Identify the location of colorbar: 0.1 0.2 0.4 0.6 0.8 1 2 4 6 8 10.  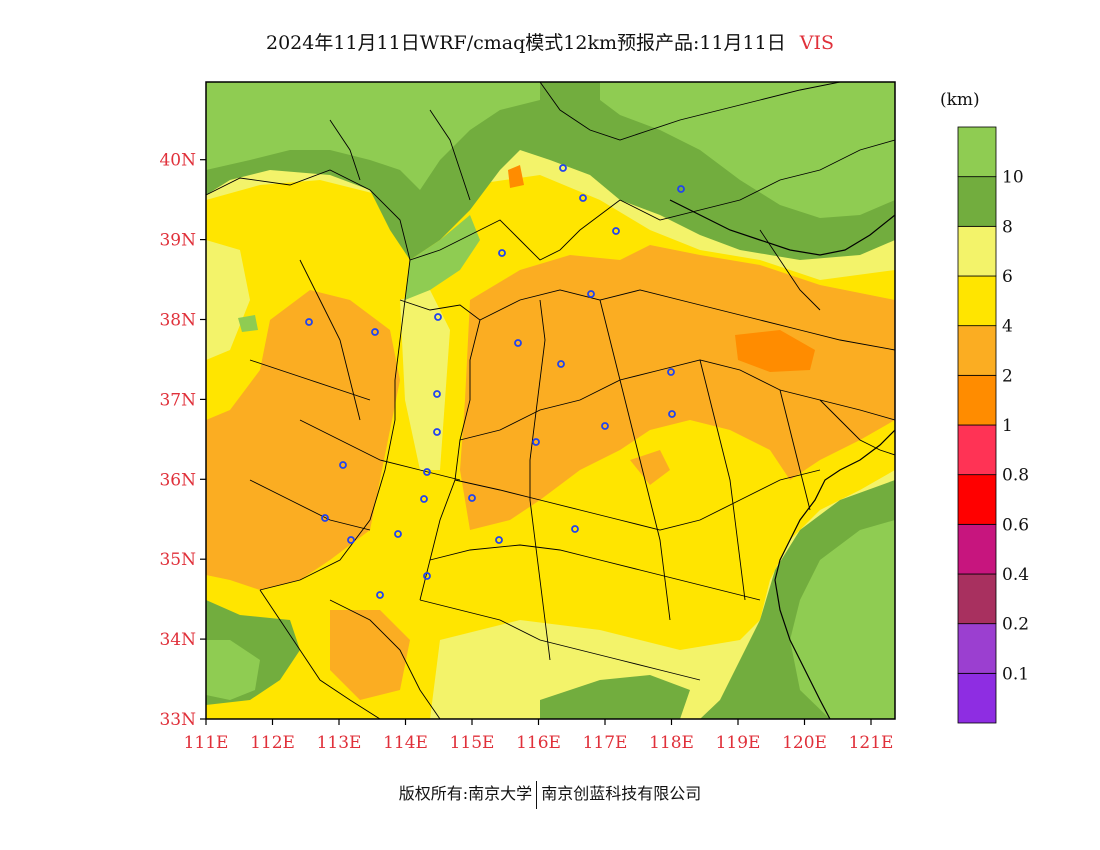
(993, 425).